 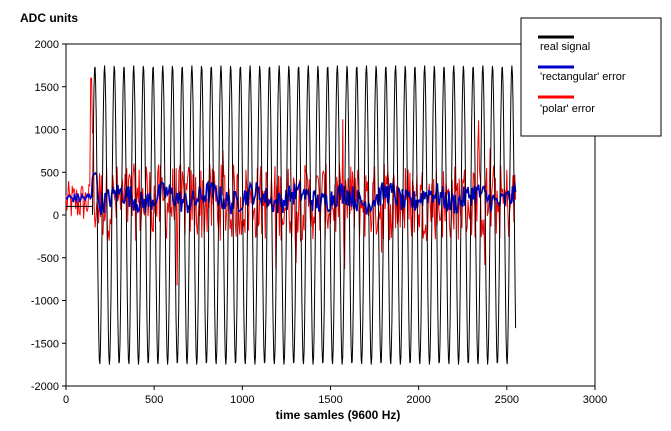 What do you see at coordinates (47, 45) in the screenshot?
I see `y-tick-label: 2000` at bounding box center [47, 45].